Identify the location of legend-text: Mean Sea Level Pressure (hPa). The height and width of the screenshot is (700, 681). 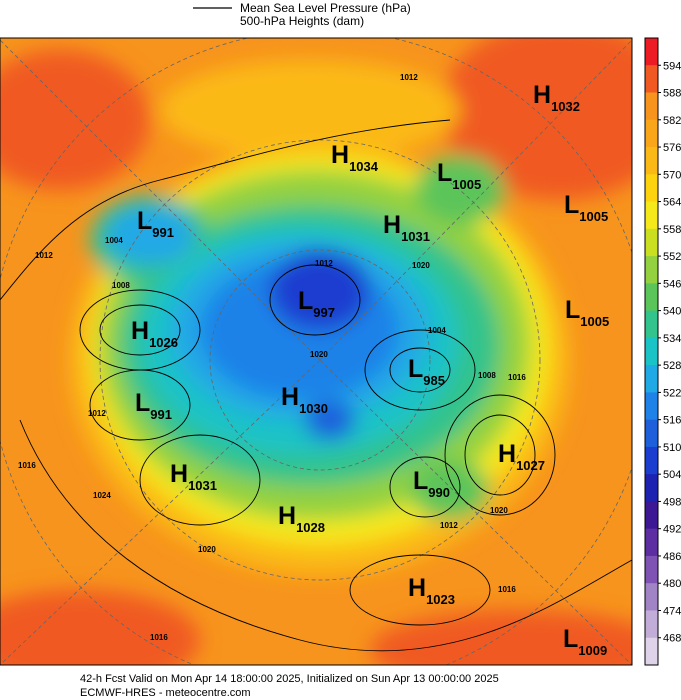
(325, 8).